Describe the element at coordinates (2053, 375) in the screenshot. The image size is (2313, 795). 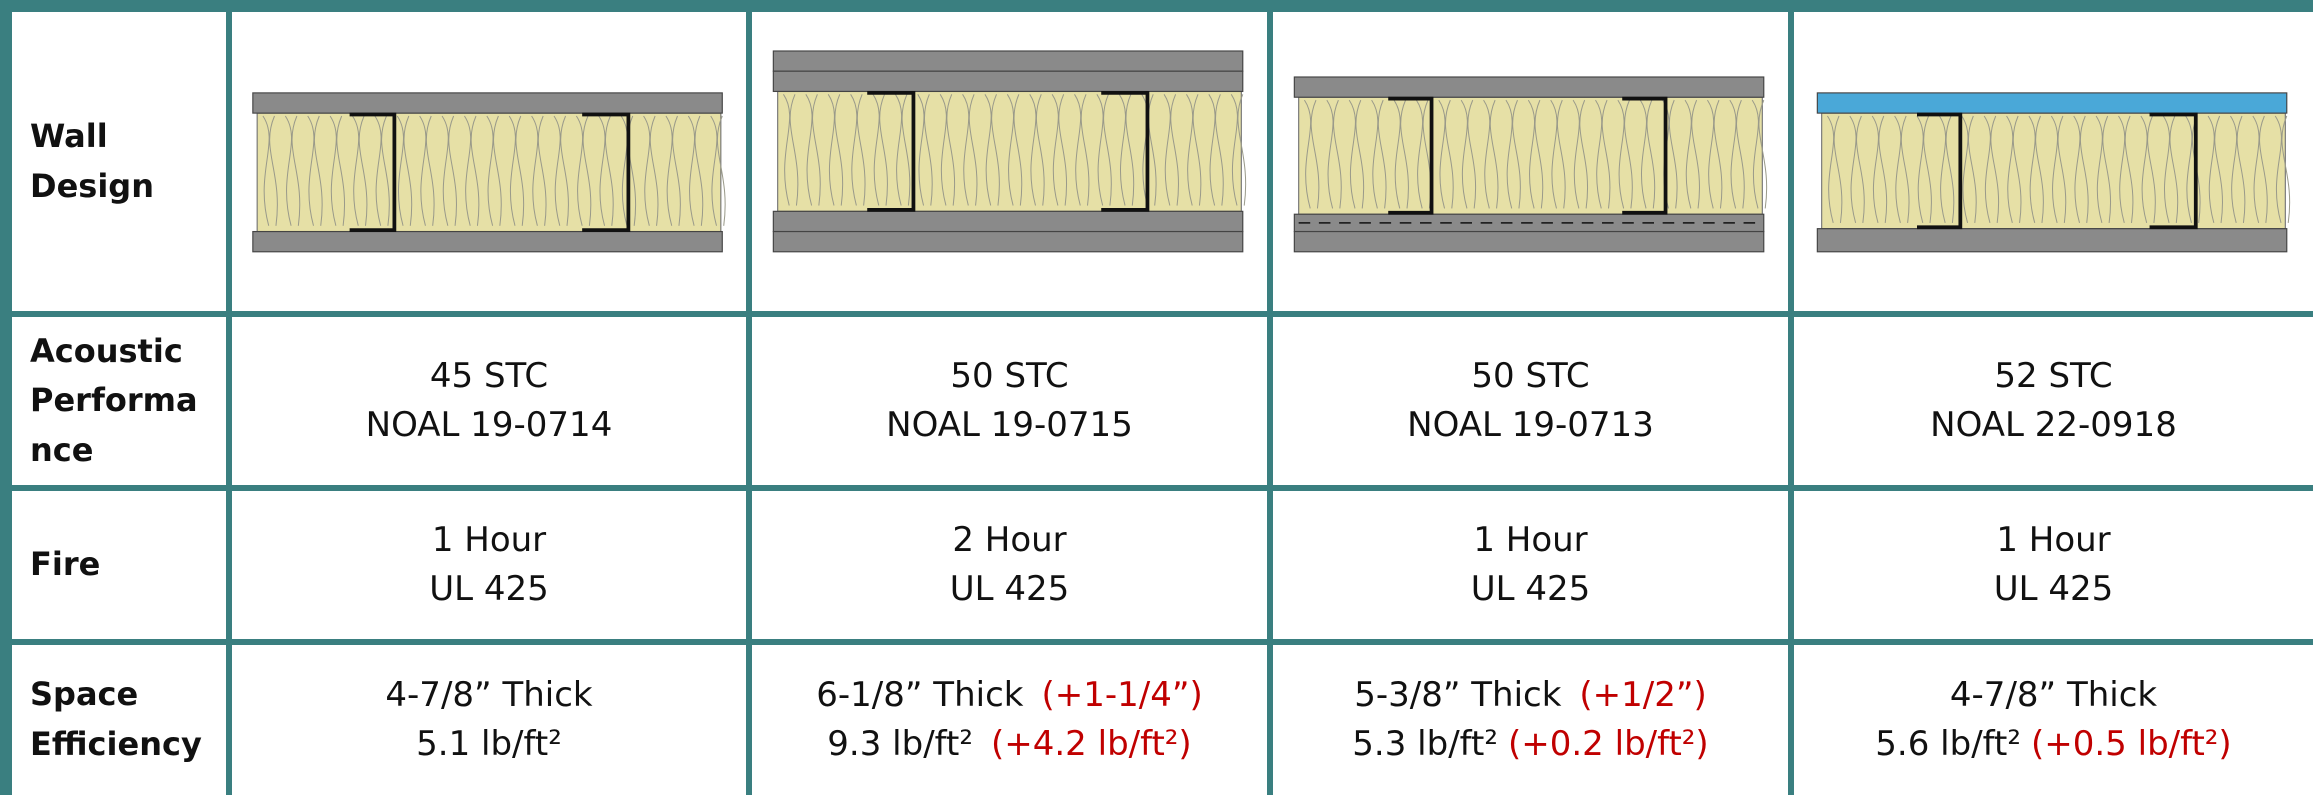
I see `stc: 52 STC` at that location.